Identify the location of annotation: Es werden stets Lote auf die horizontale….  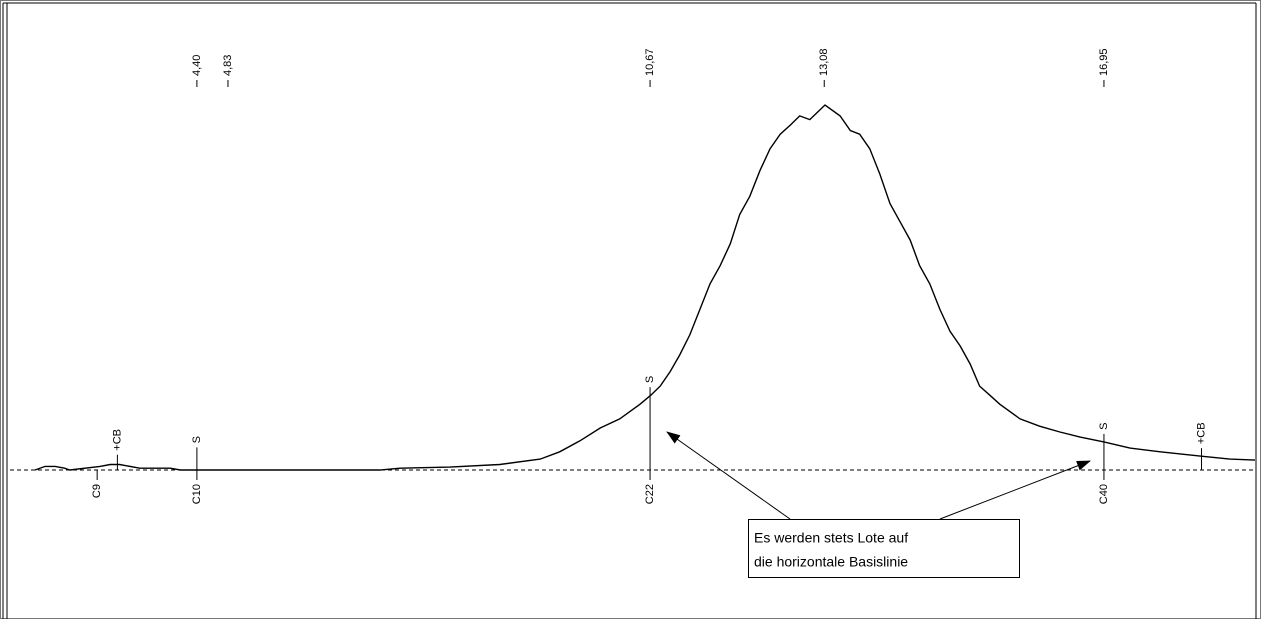
(878, 504).